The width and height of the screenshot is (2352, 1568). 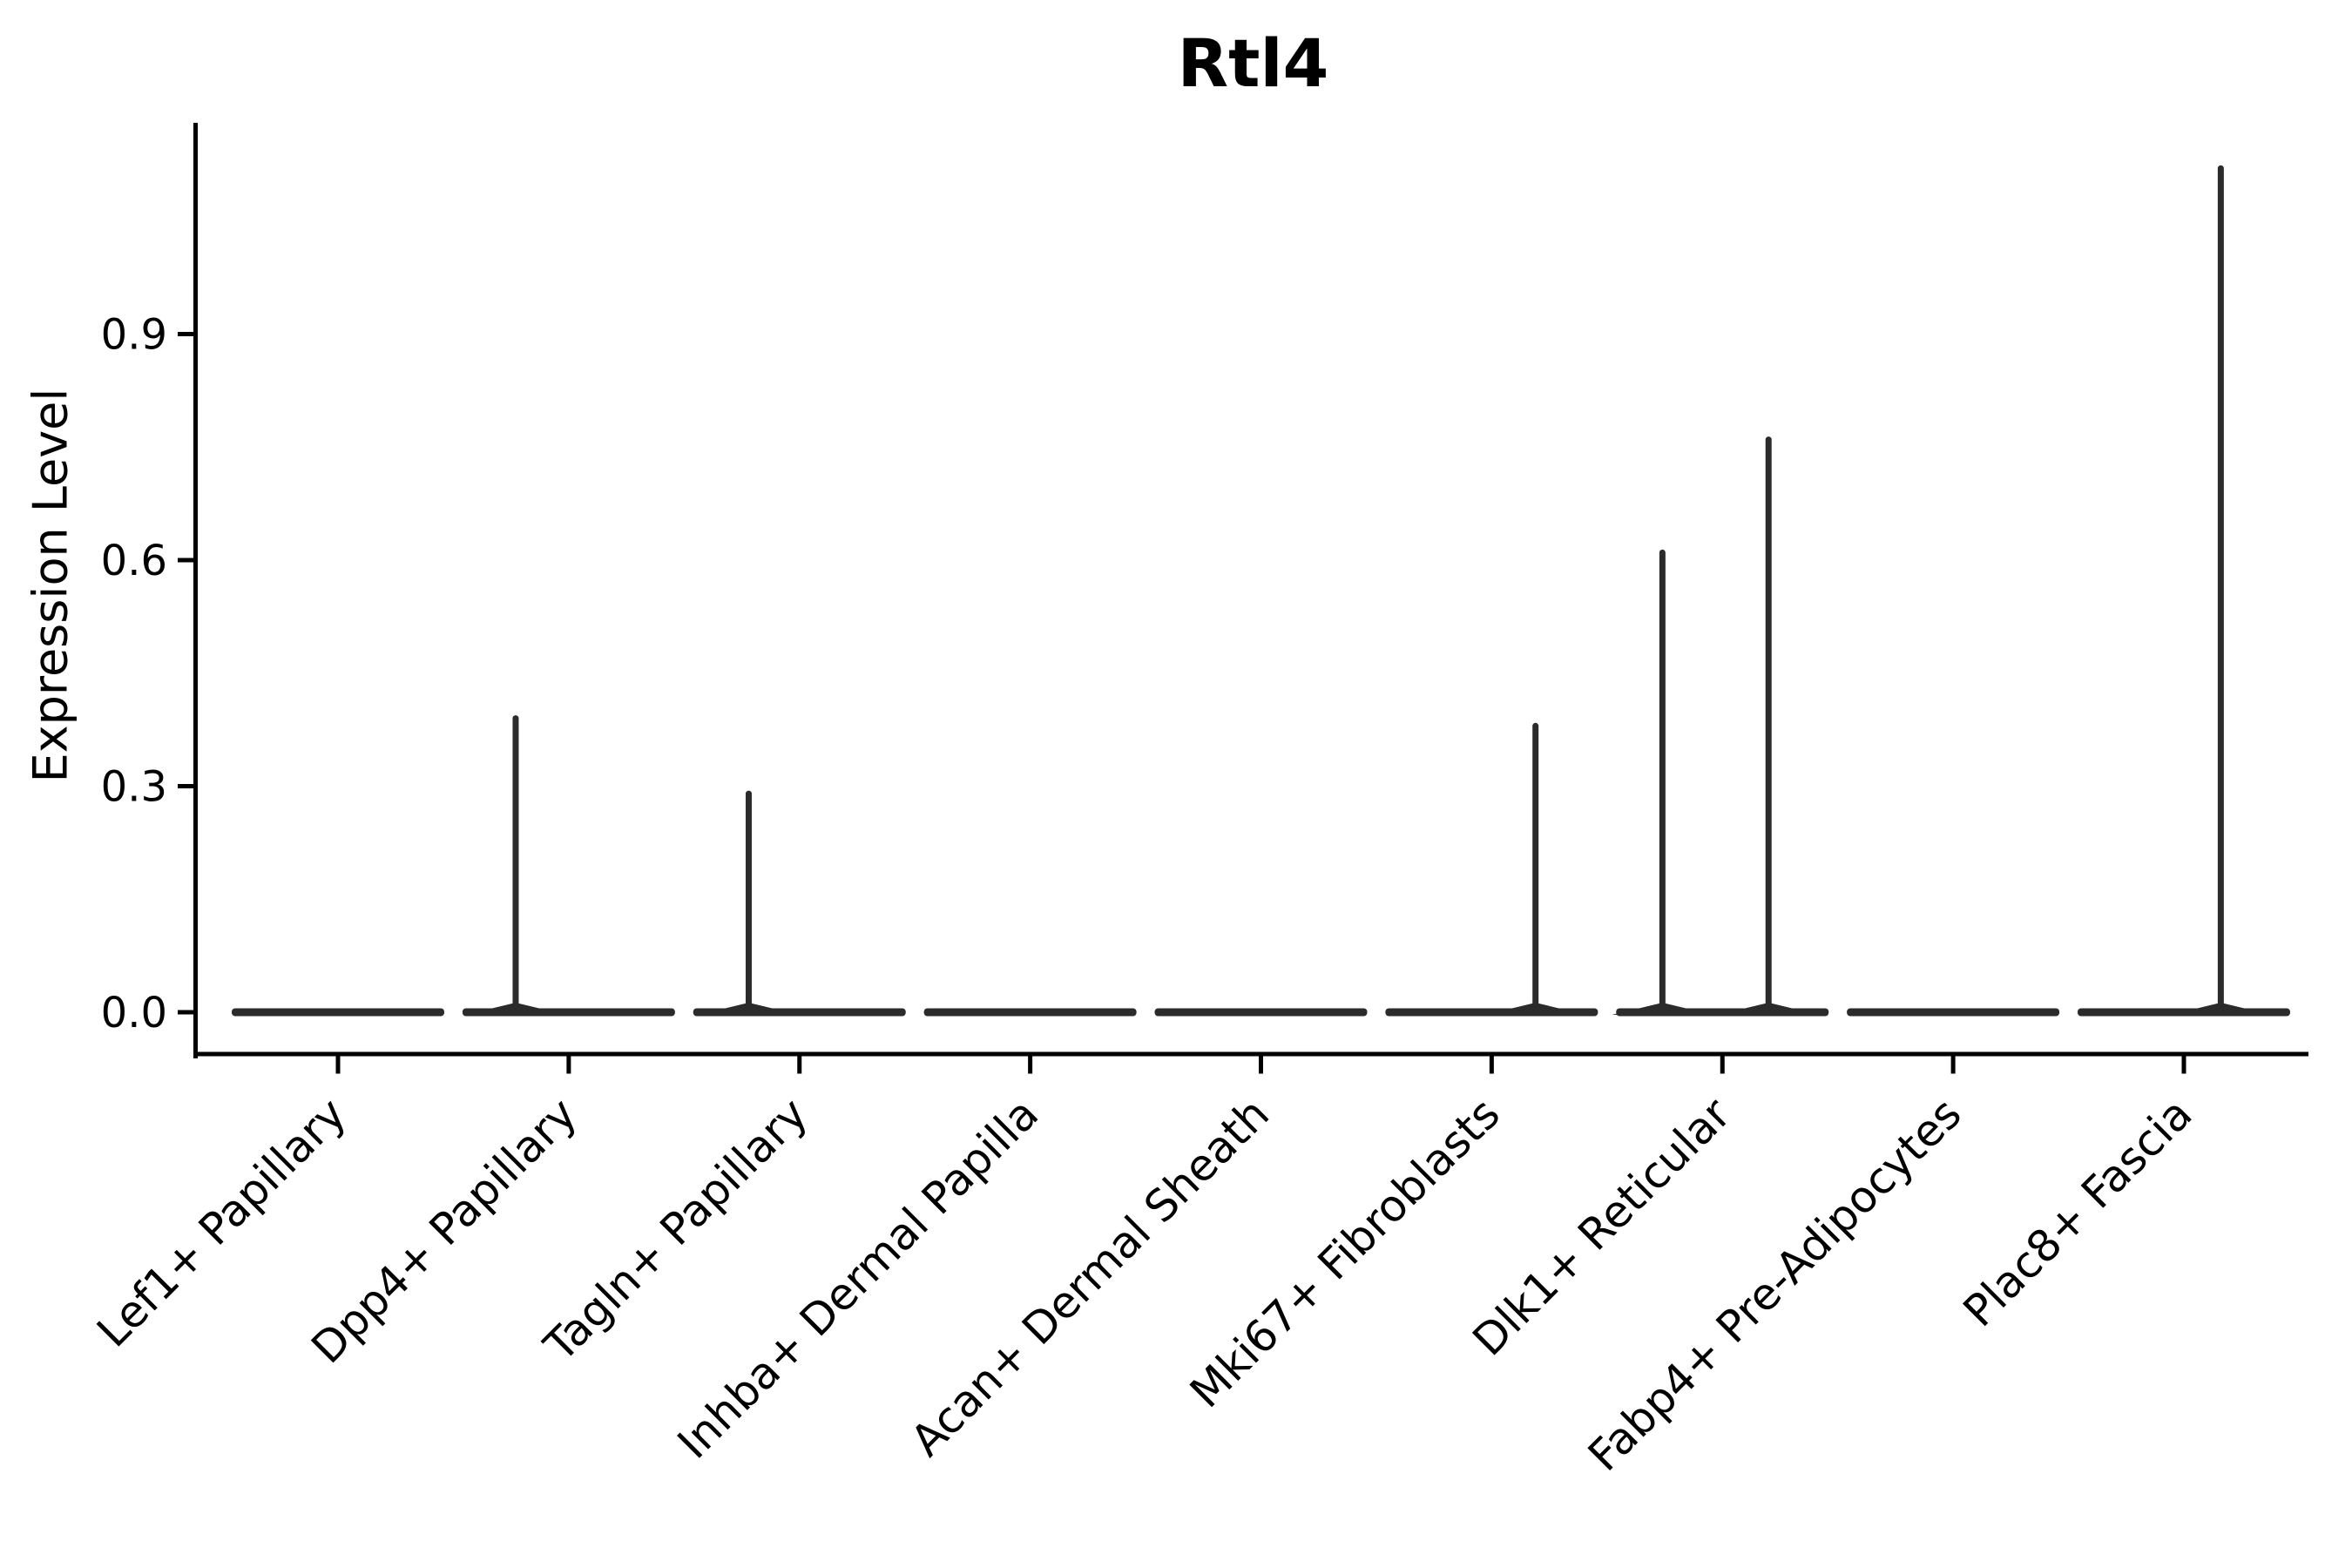 What do you see at coordinates (1774, 1284) in the screenshot?
I see `x-tick-label: Fabp4+ Pre-Adipocytes` at bounding box center [1774, 1284].